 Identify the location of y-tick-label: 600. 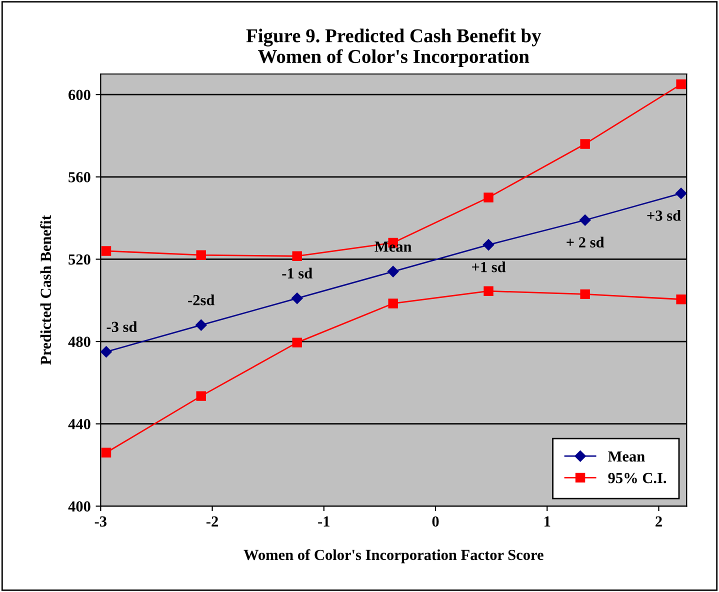
(79, 95).